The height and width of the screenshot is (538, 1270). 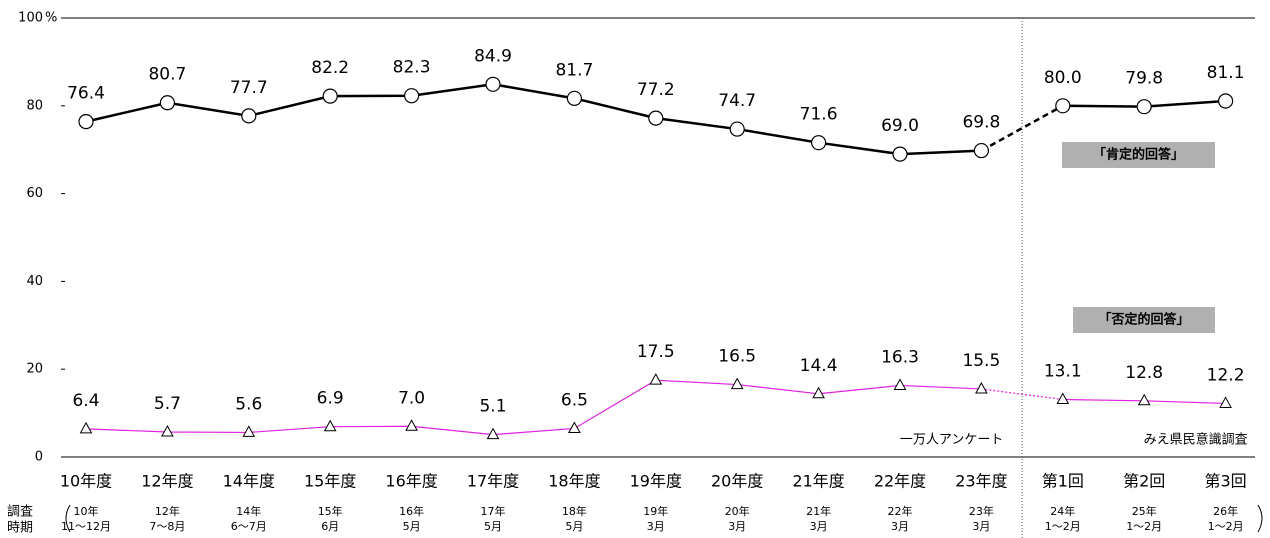 What do you see at coordinates (493, 56) in the screenshot?
I see `data-label: 84.9` at bounding box center [493, 56].